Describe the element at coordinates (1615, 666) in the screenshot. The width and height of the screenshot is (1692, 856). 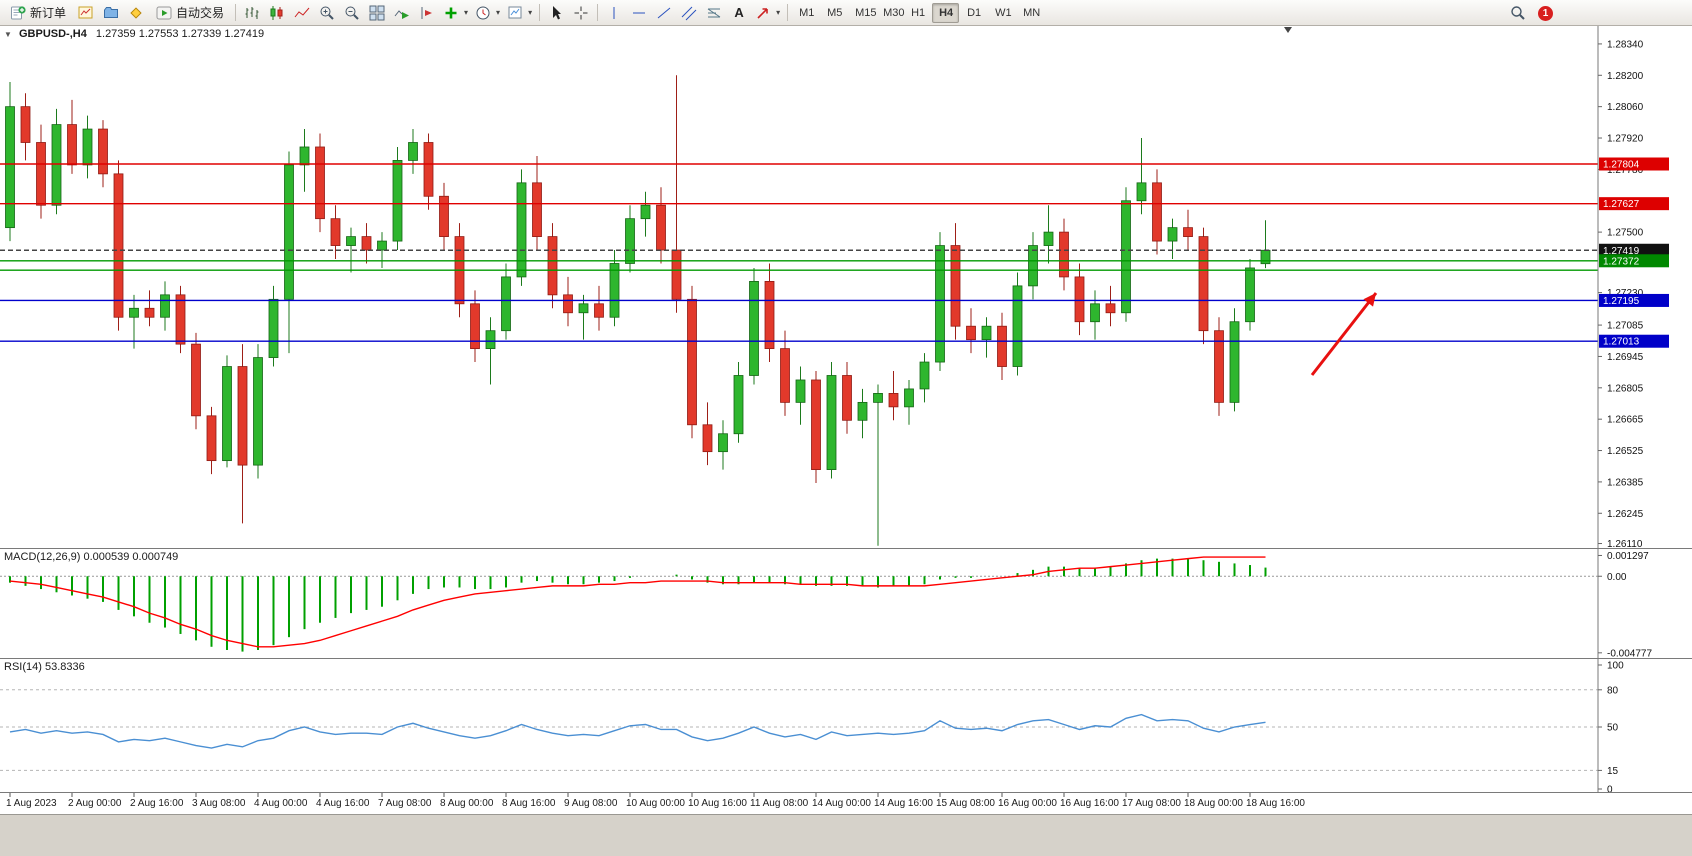
I see `svg-text: 100` at that location.